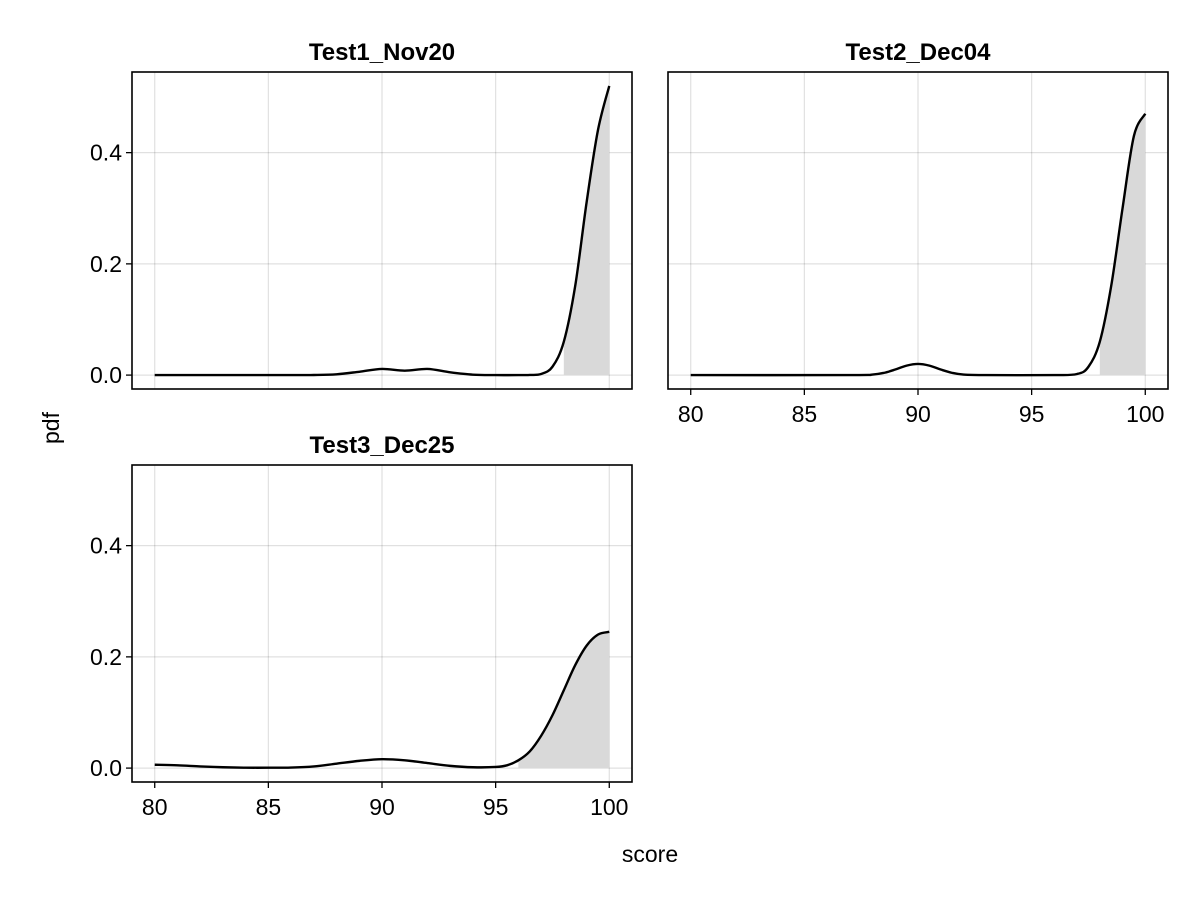 The image size is (1200, 900). Describe the element at coordinates (51, 427) in the screenshot. I see `y-axis-label: pdf` at that location.